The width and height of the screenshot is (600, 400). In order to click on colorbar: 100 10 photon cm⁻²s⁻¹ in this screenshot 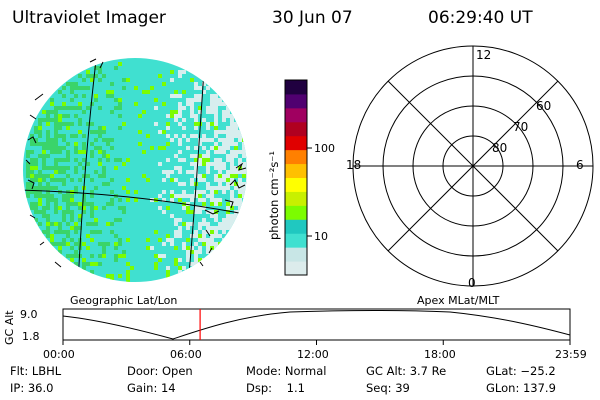, I will do `click(301, 177)`.